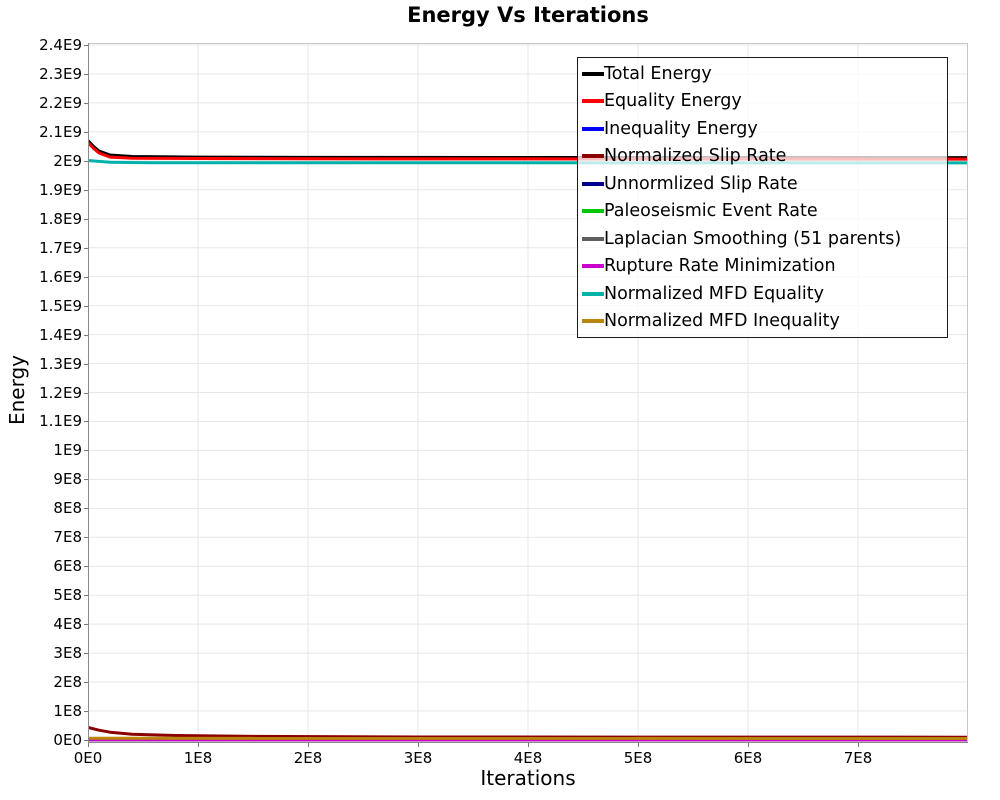 The height and width of the screenshot is (800, 1000). I want to click on legend-row: Equality Energy, so click(764, 102).